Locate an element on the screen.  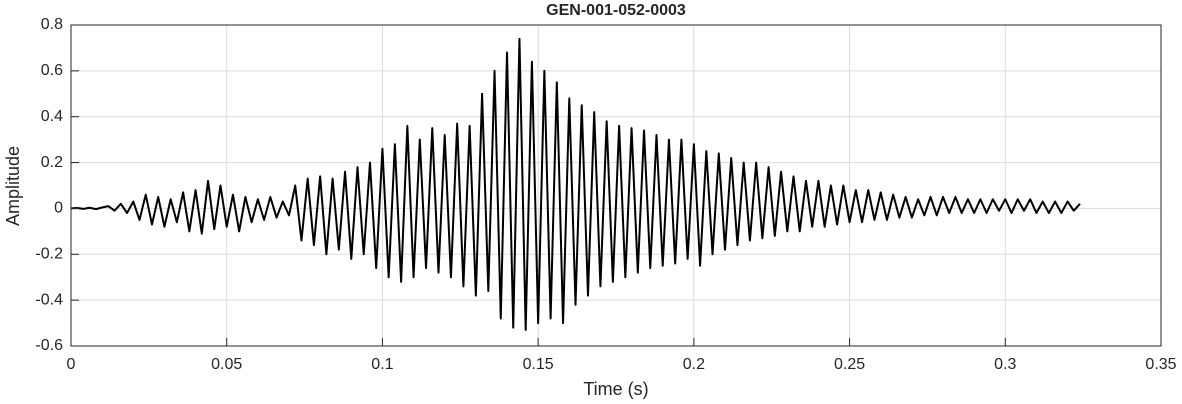
x-tick-label: 0 is located at coordinates (71, 364).